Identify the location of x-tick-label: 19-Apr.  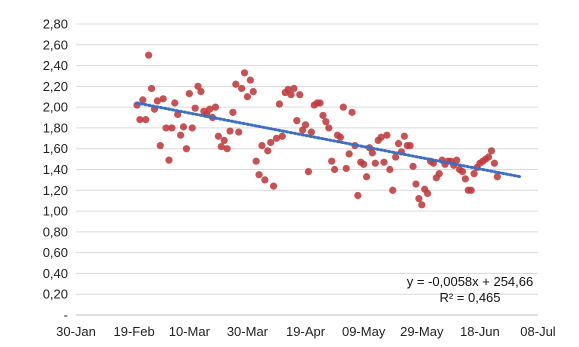
(306, 331).